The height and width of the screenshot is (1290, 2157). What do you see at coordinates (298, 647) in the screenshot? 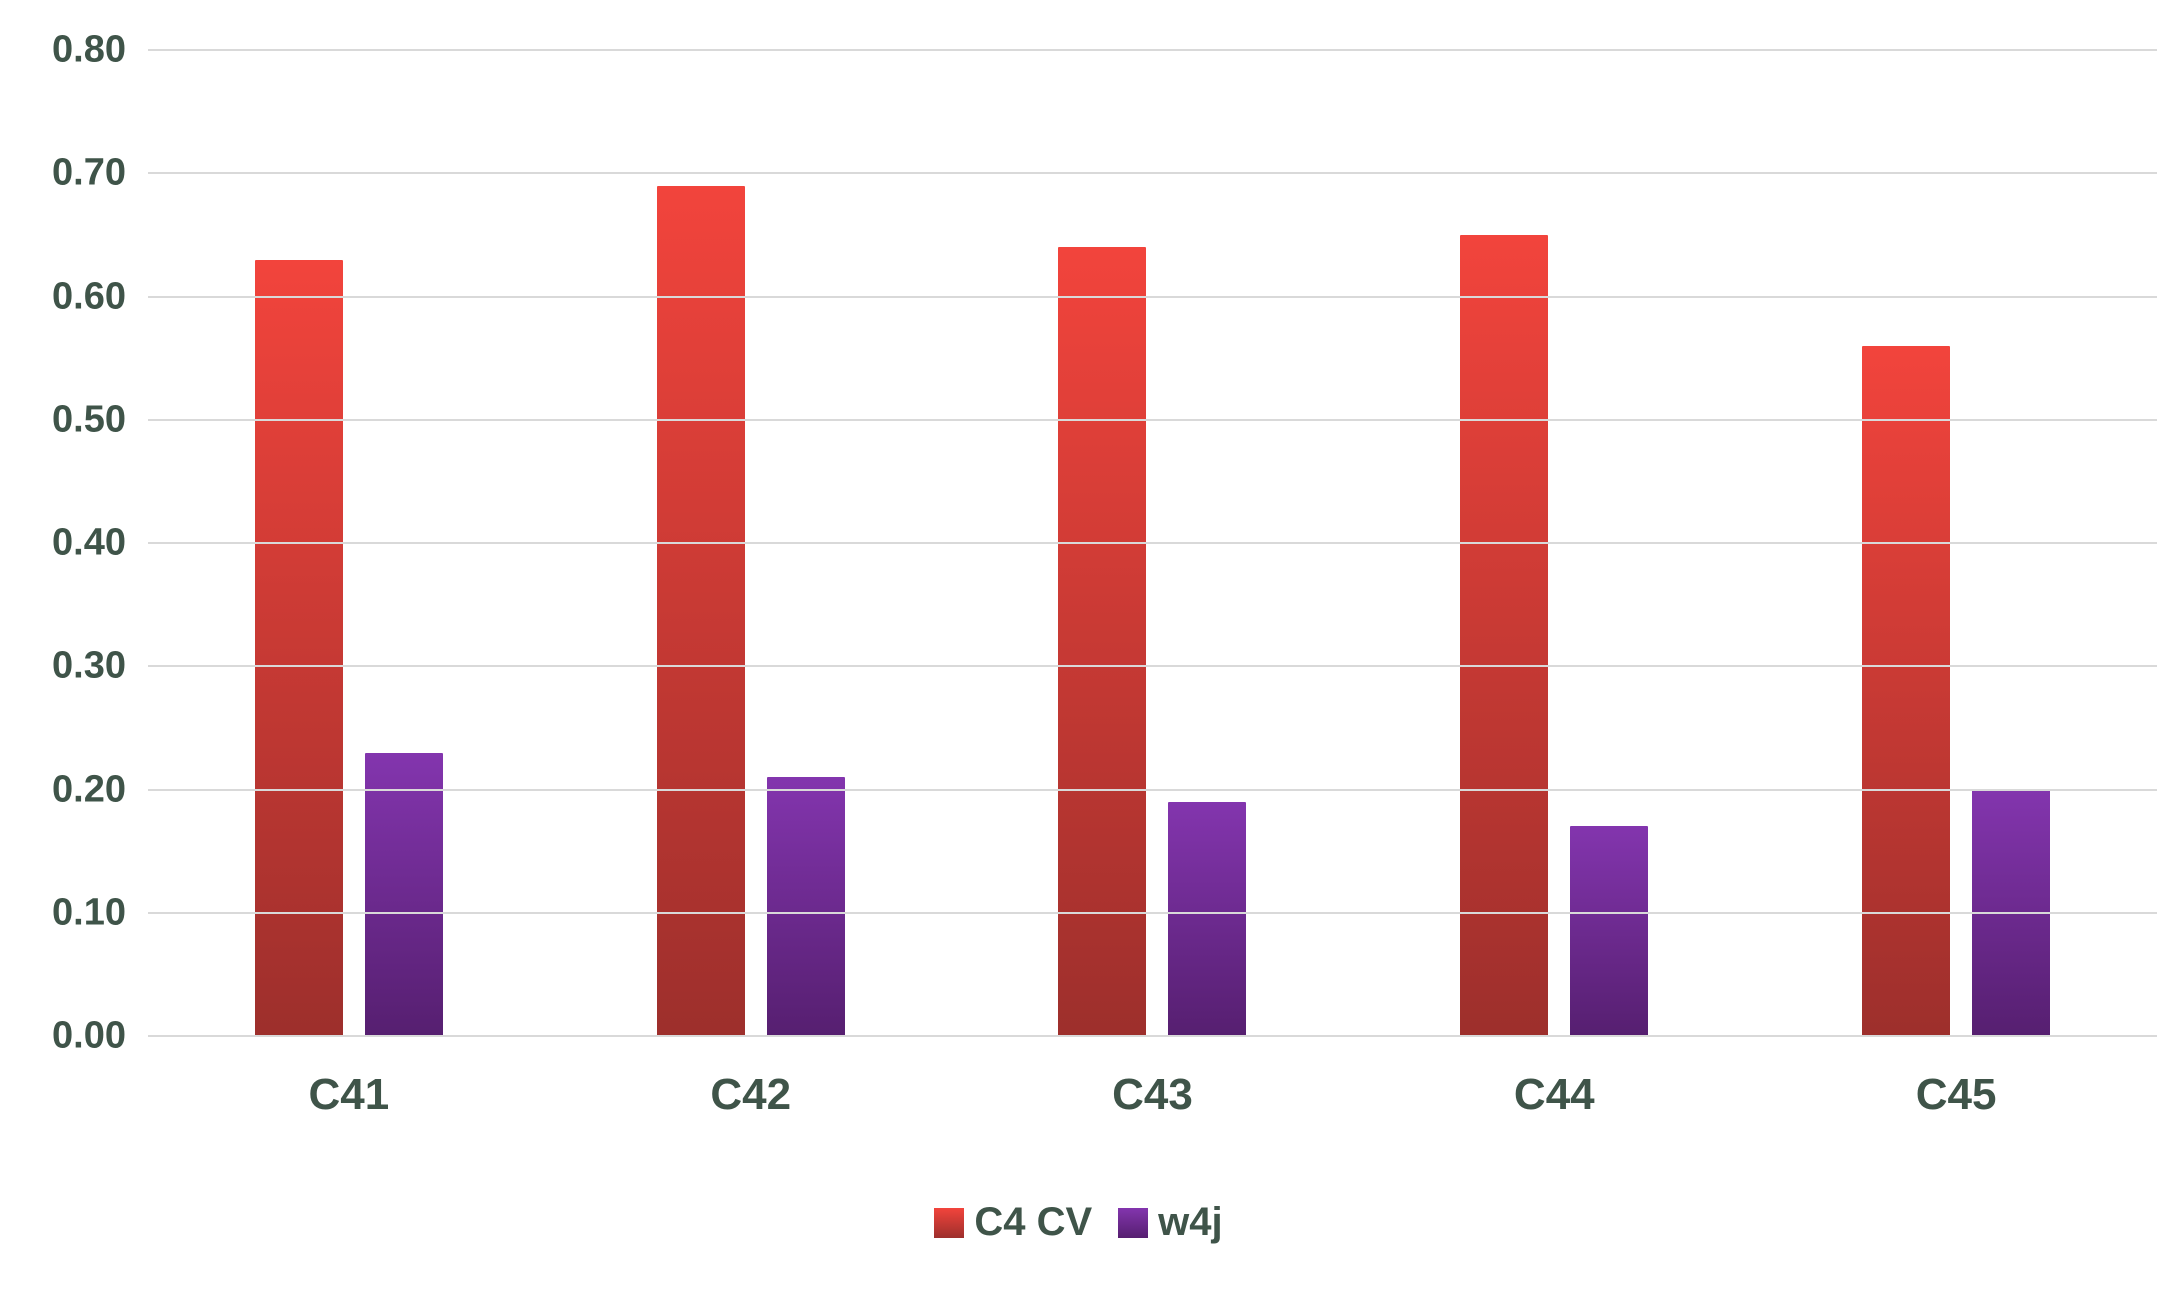
I see `bar-c4-cv-c41` at bounding box center [298, 647].